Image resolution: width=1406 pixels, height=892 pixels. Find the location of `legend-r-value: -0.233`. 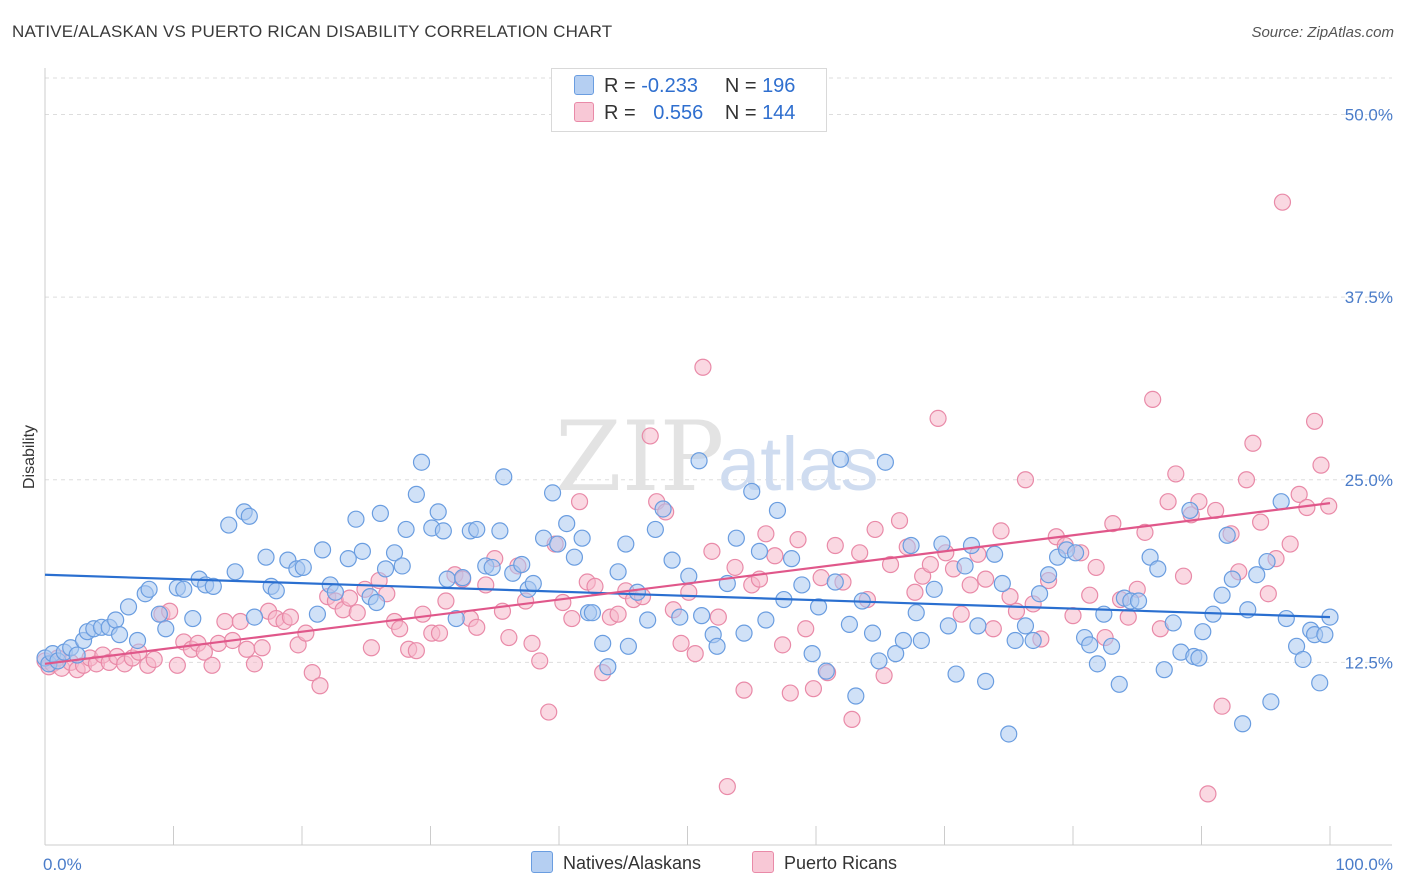

legend-r-value: -0.233 is located at coordinates (669, 86).